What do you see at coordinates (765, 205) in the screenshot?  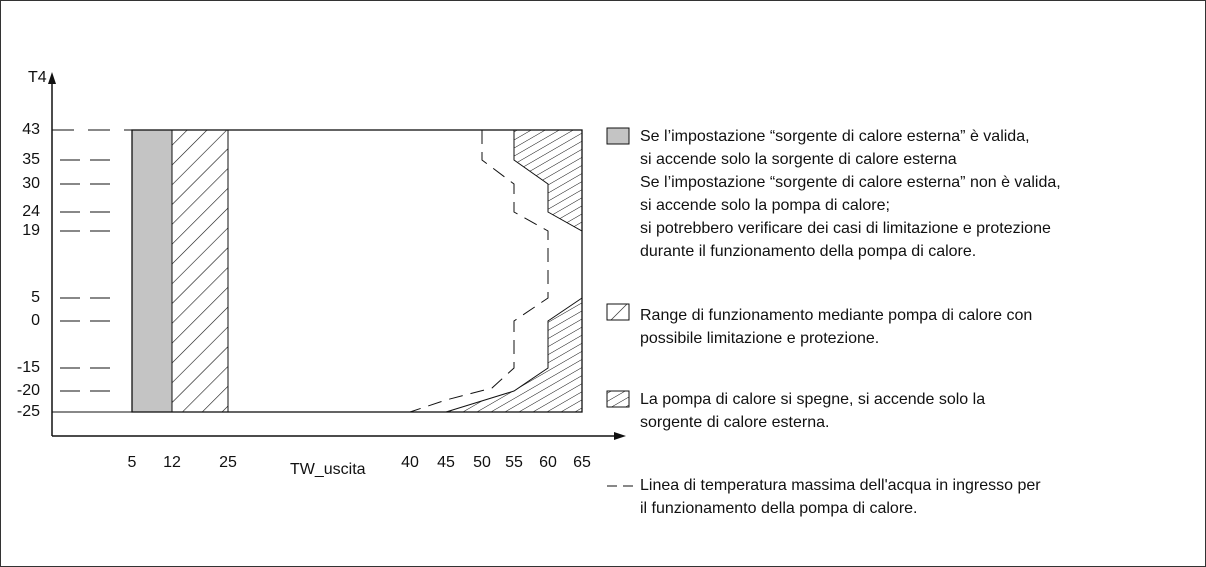 I see `legend-text: si accende solo la pompa di calore;` at bounding box center [765, 205].